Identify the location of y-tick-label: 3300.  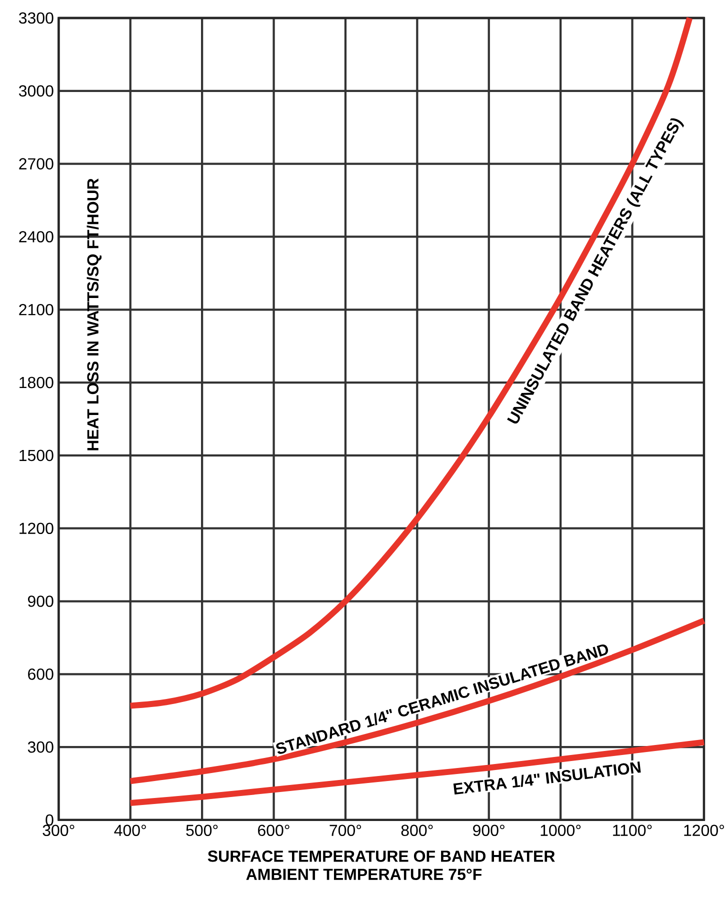
(36, 18).